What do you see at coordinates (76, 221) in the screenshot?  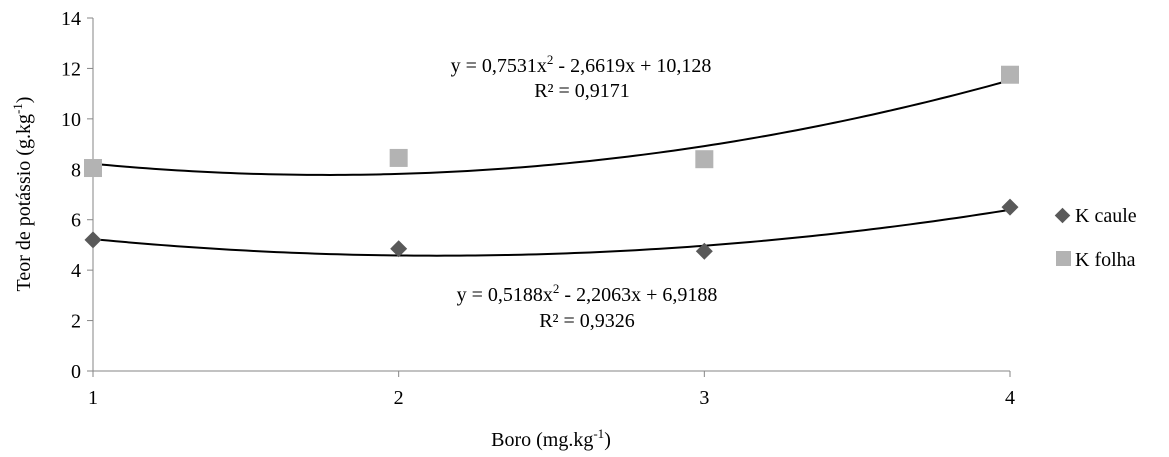 I see `y-tick-label: 6` at bounding box center [76, 221].